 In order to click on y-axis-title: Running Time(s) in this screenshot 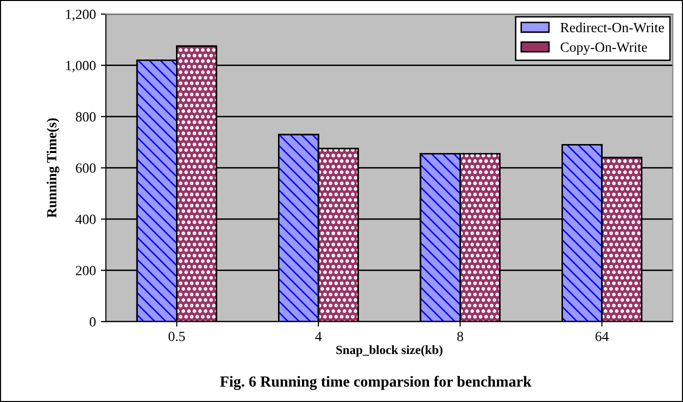, I will do `click(53, 168)`.